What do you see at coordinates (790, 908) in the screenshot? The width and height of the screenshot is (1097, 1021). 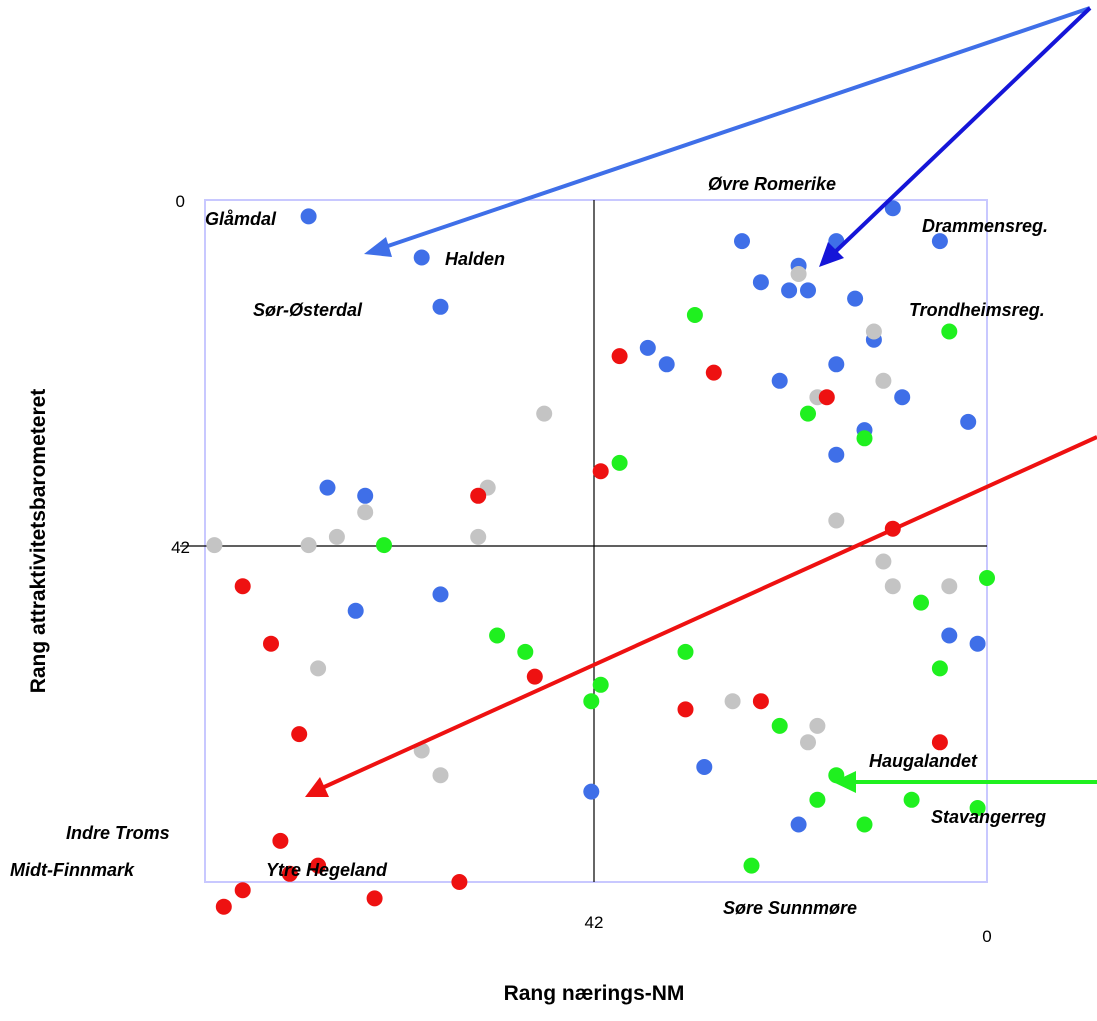 I see `label-sore-sunnmore: Søre Sunnmøre` at bounding box center [790, 908].